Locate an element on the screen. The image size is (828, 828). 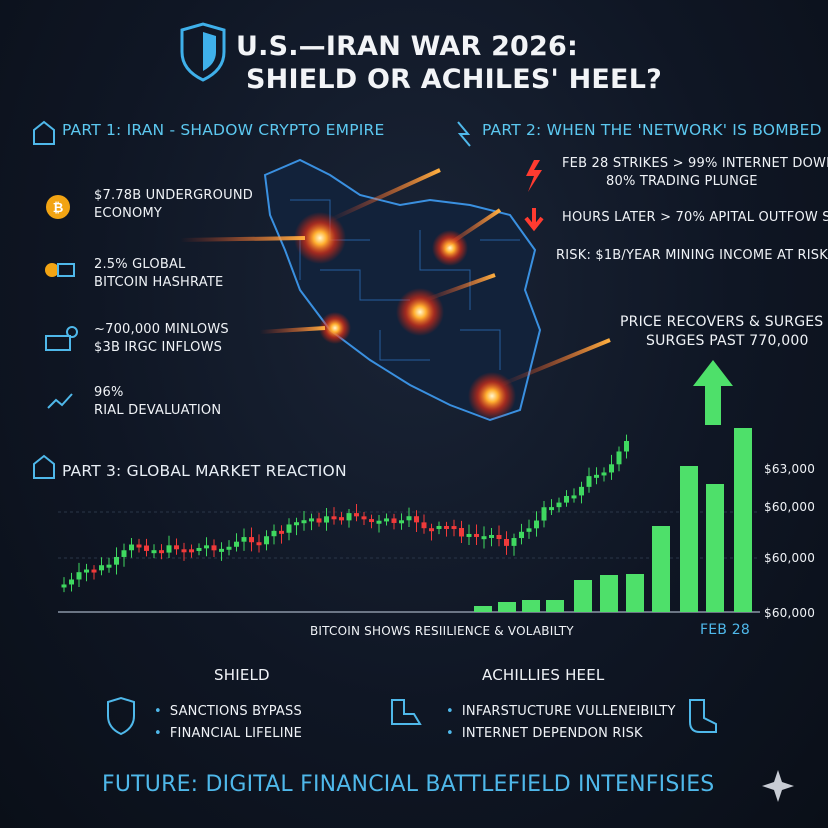
stat: $3B IRGC INFLOWS is located at coordinates (158, 347).